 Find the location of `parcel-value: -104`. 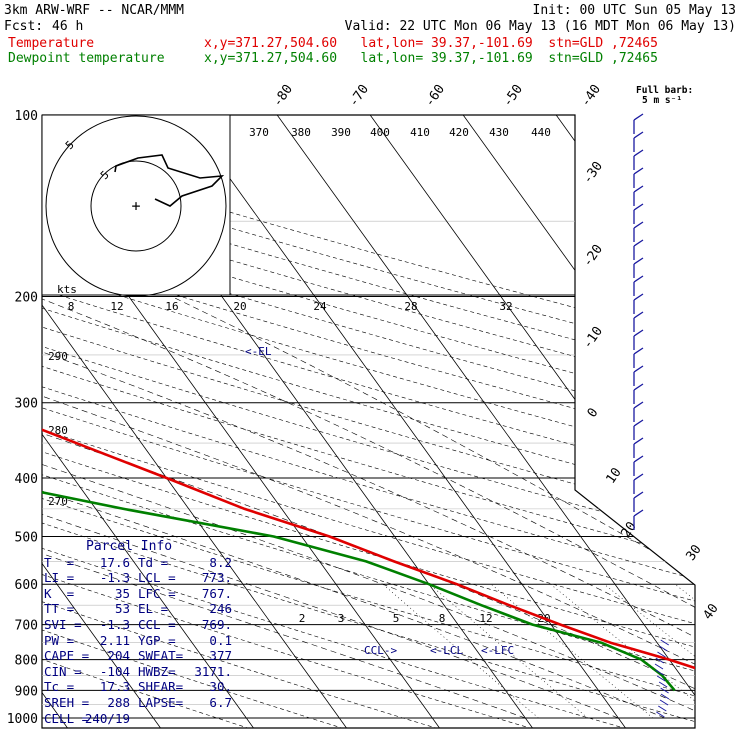

parcel-value: -104 is located at coordinates (114, 671).